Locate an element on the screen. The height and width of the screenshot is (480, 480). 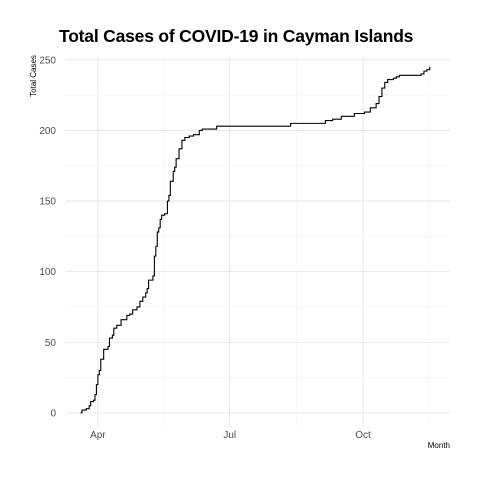
y-tick-label: 0 is located at coordinates (53, 413).